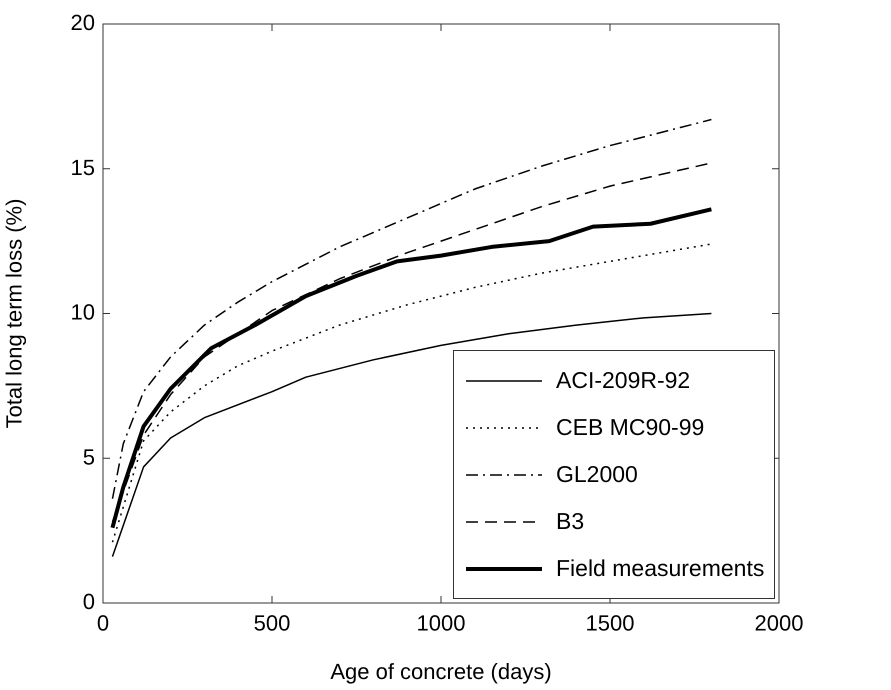 This screenshot has height=690, width=891. Describe the element at coordinates (82, 23) in the screenshot. I see `y-tick-label: 20` at that location.